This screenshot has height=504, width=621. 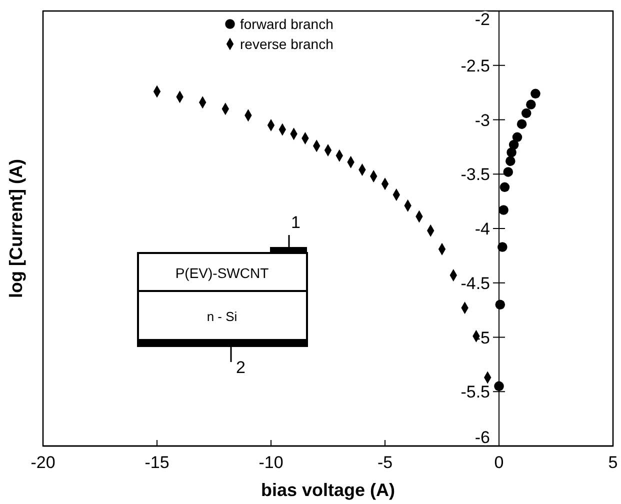 What do you see at coordinates (482, 437) in the screenshot?
I see `y-tick-label: -6` at bounding box center [482, 437].